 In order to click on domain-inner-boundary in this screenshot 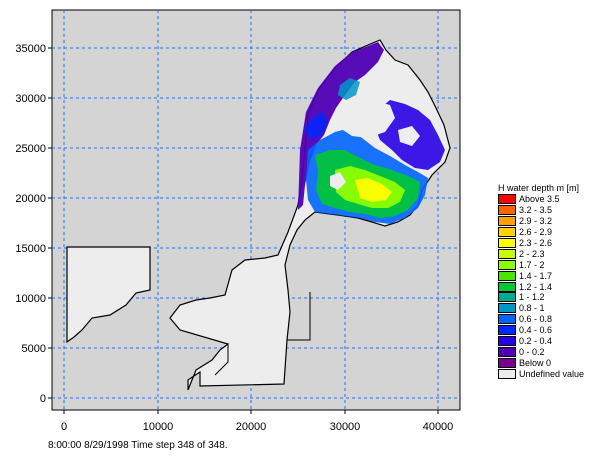, I will do `click(221, 360)`.